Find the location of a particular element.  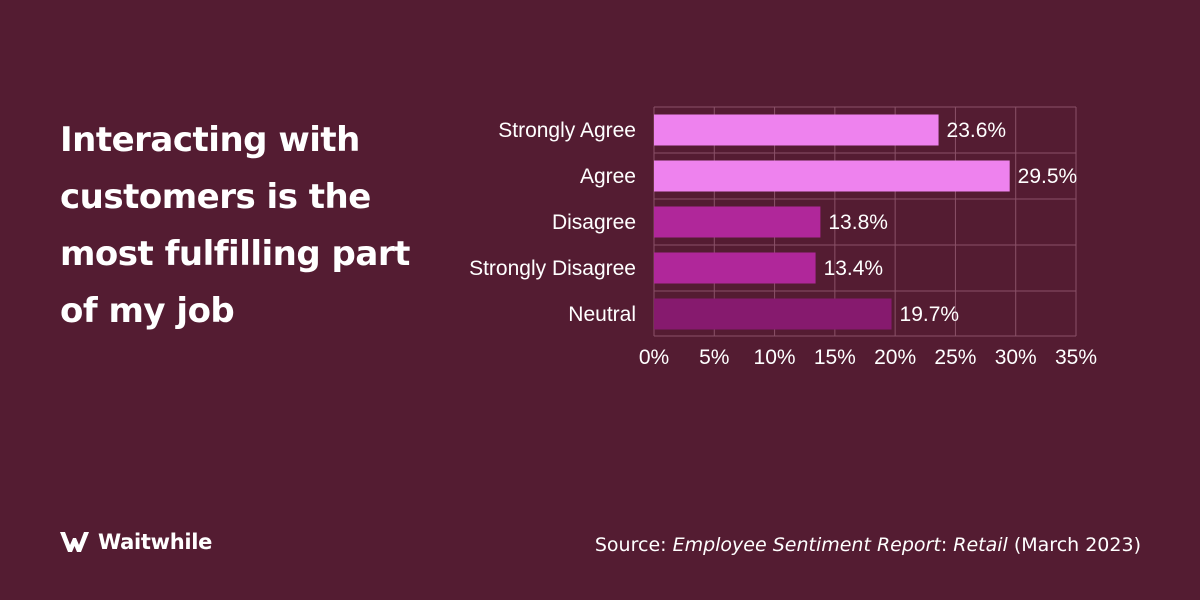

source-prefix: Source: is located at coordinates (633, 545).